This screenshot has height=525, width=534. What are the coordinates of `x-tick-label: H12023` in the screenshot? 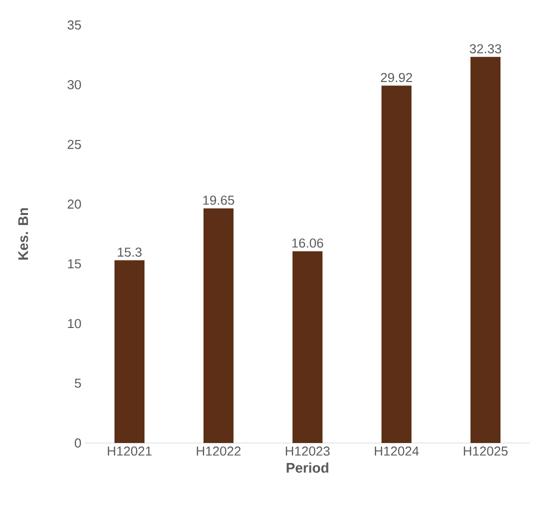 It's located at (308, 451).